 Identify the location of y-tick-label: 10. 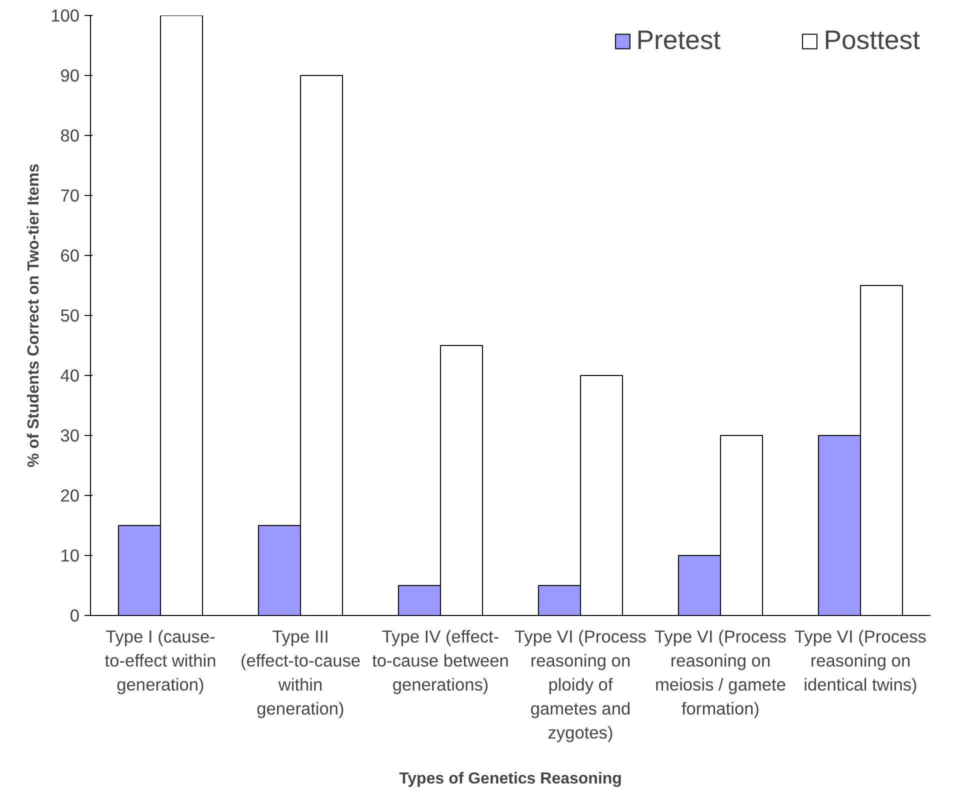
(70, 556).